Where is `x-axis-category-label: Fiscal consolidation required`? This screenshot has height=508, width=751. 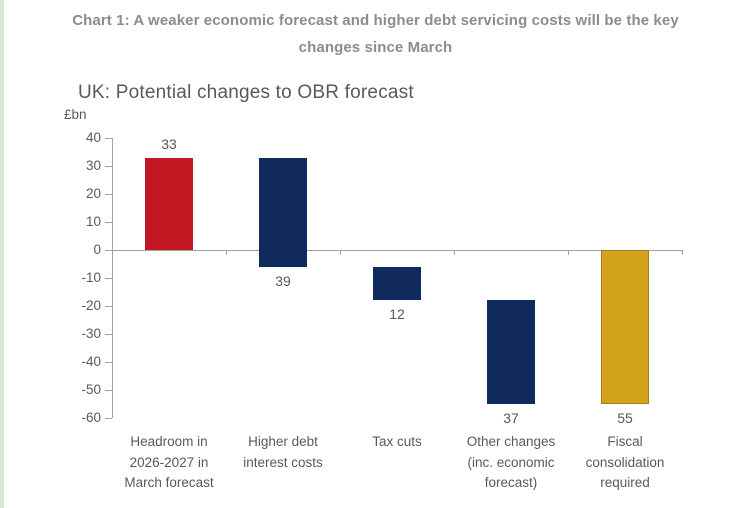
x-axis-category-label: Fiscal consolidation required is located at coordinates (625, 462).